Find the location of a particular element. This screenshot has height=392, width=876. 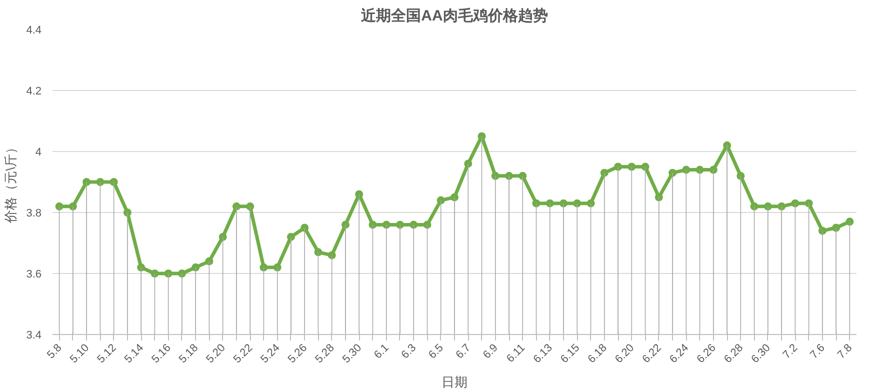

x-tick-label: 5.10 is located at coordinates (80, 354).